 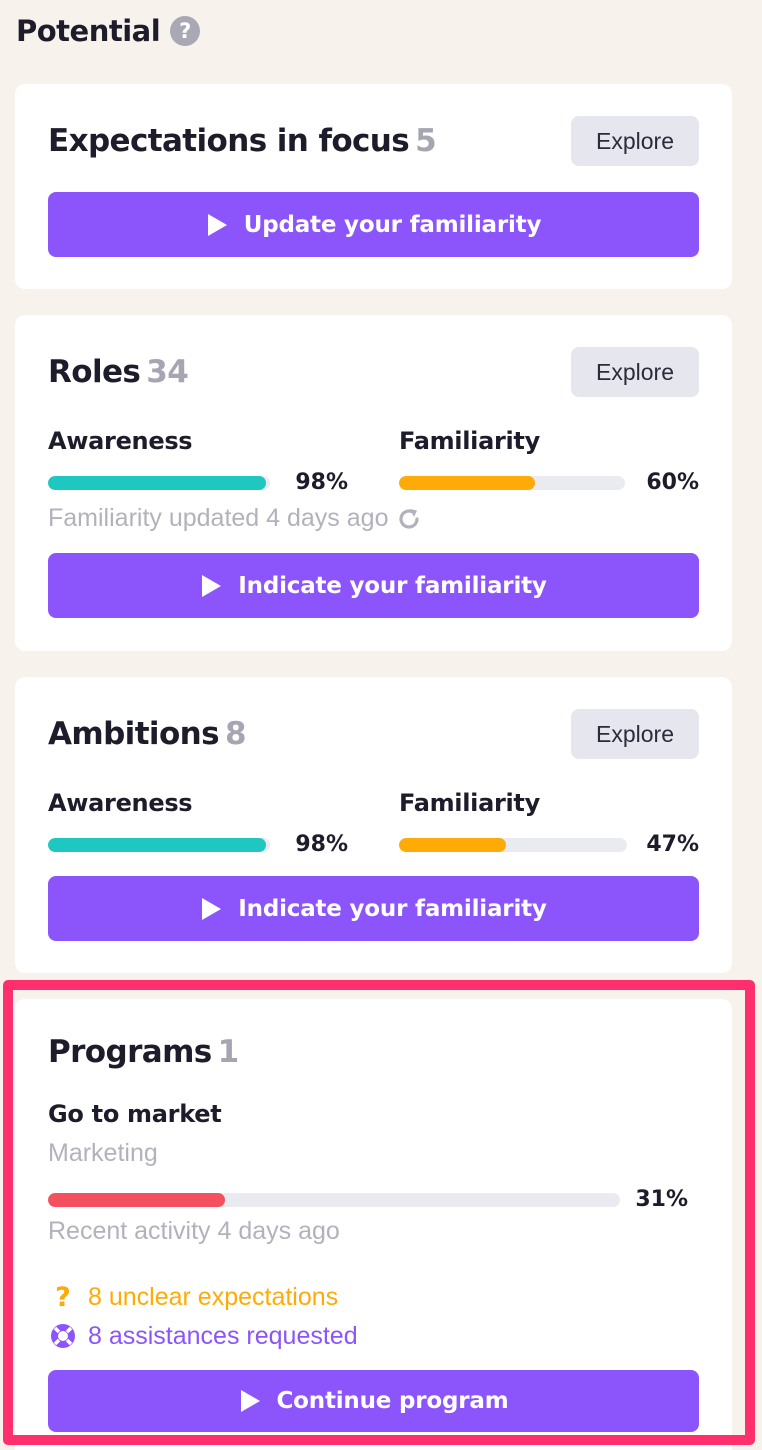 I want to click on familiarity-percent: 47%, so click(x=672, y=844).